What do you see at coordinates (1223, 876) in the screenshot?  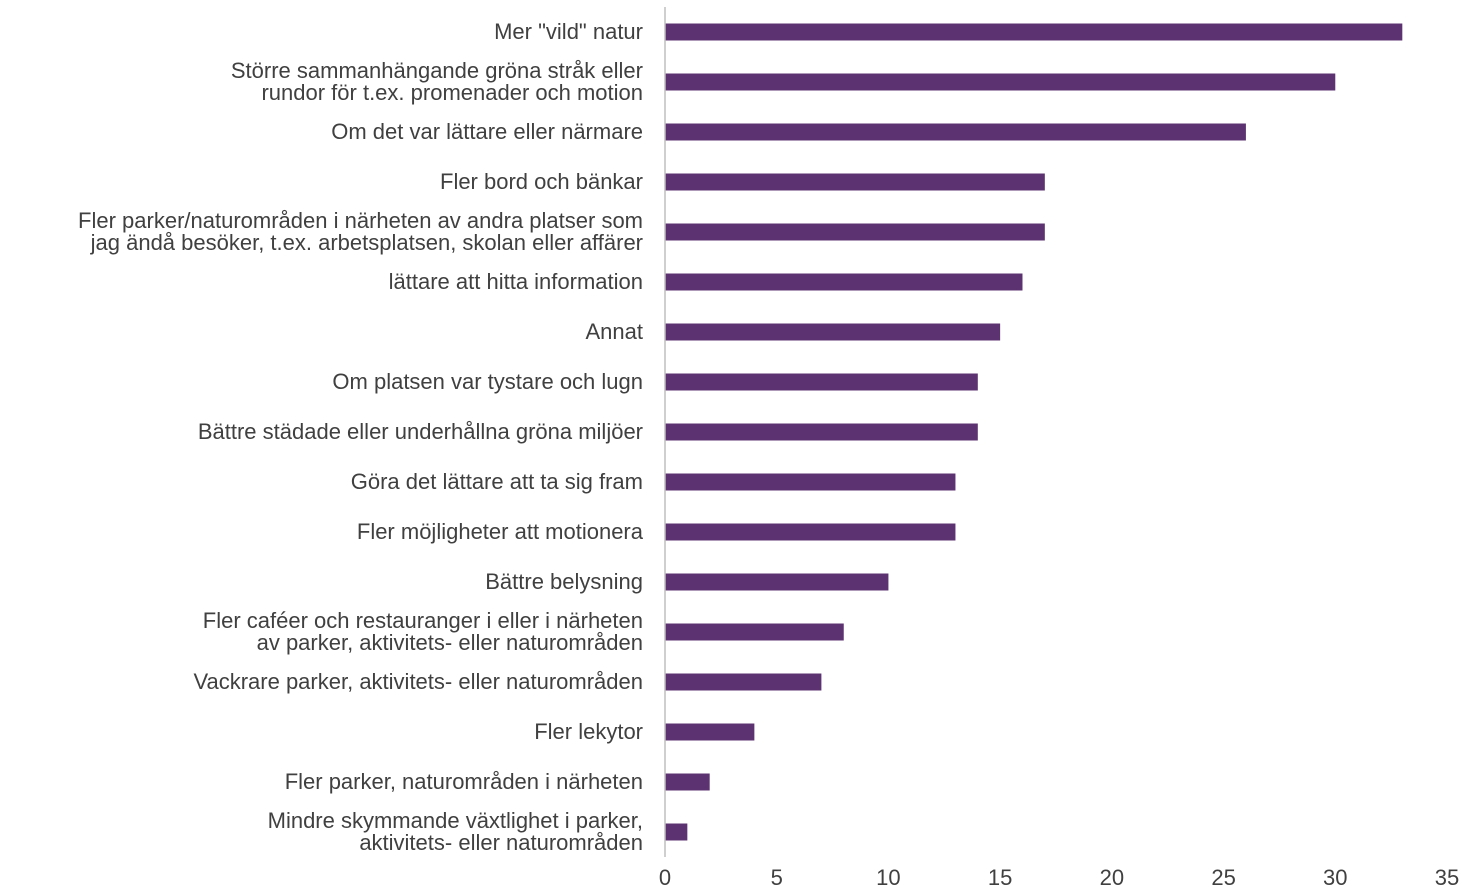 I see `x-tick-label: 25` at bounding box center [1223, 876].